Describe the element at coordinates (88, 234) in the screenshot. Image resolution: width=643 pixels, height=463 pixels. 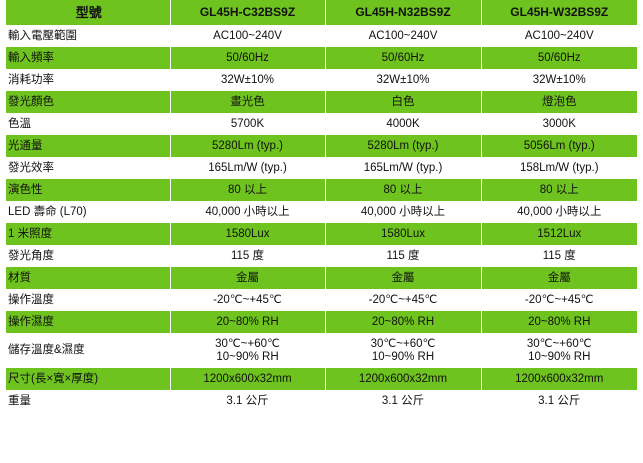
I see `spec-label: 1 米照度` at that location.